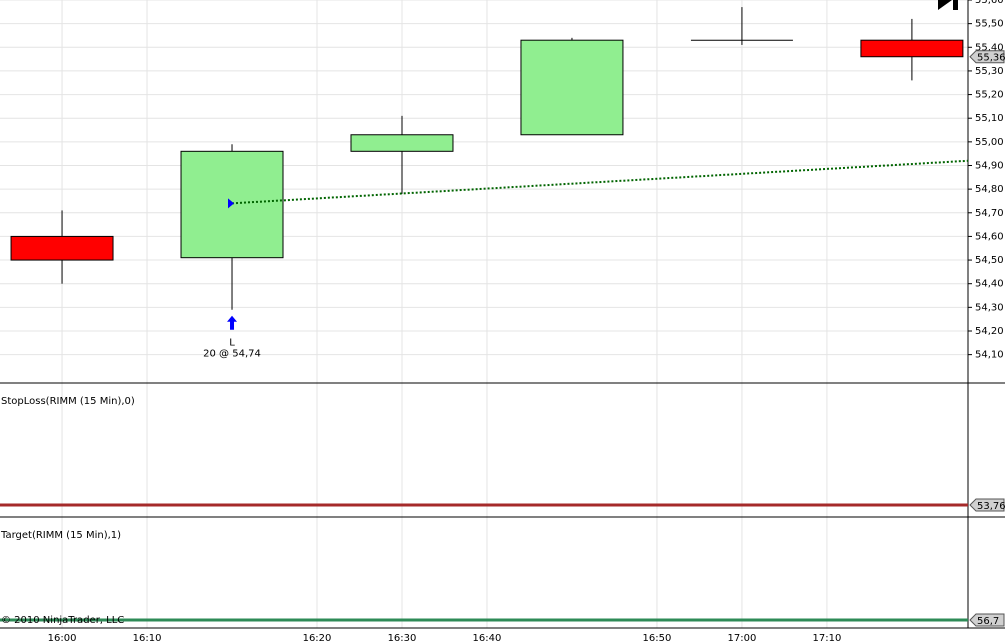 The image size is (1005, 644). I want to click on scroll-icon, so click(948, 5).